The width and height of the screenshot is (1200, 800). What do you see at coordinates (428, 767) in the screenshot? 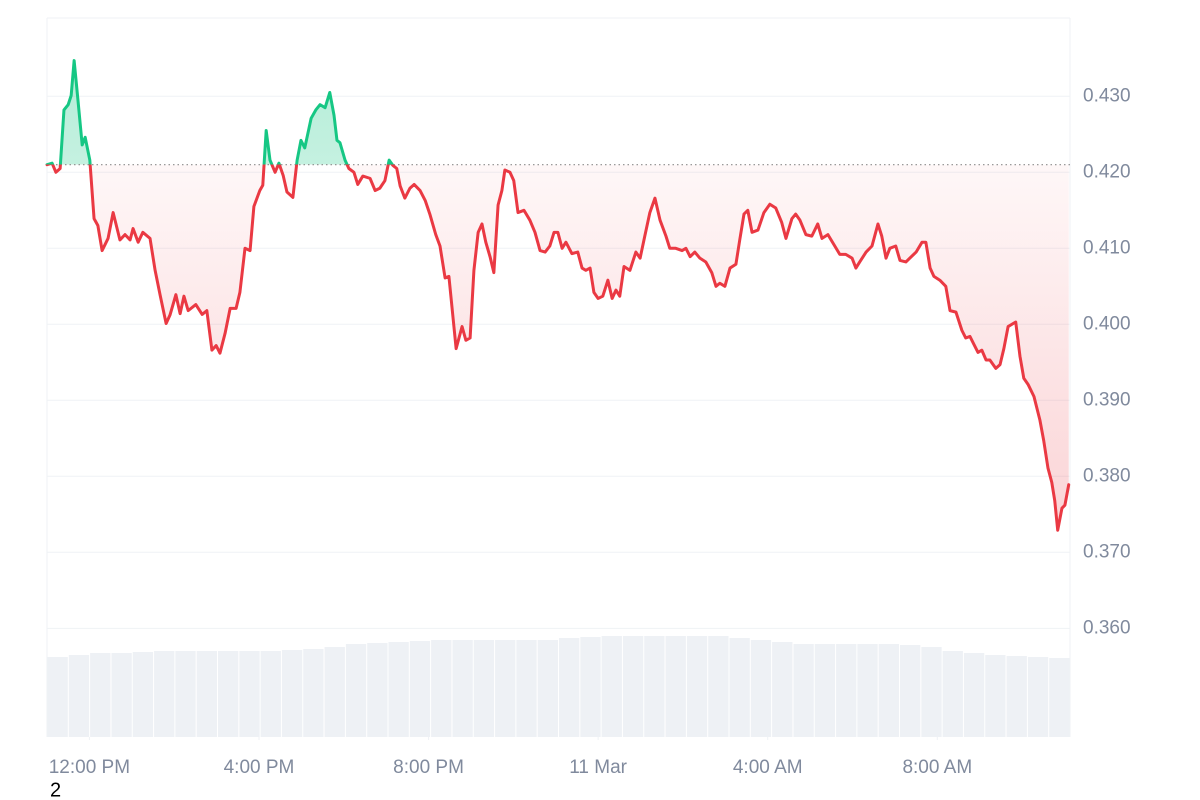
I see `x-tick-label: 8:00 PM` at bounding box center [428, 767].